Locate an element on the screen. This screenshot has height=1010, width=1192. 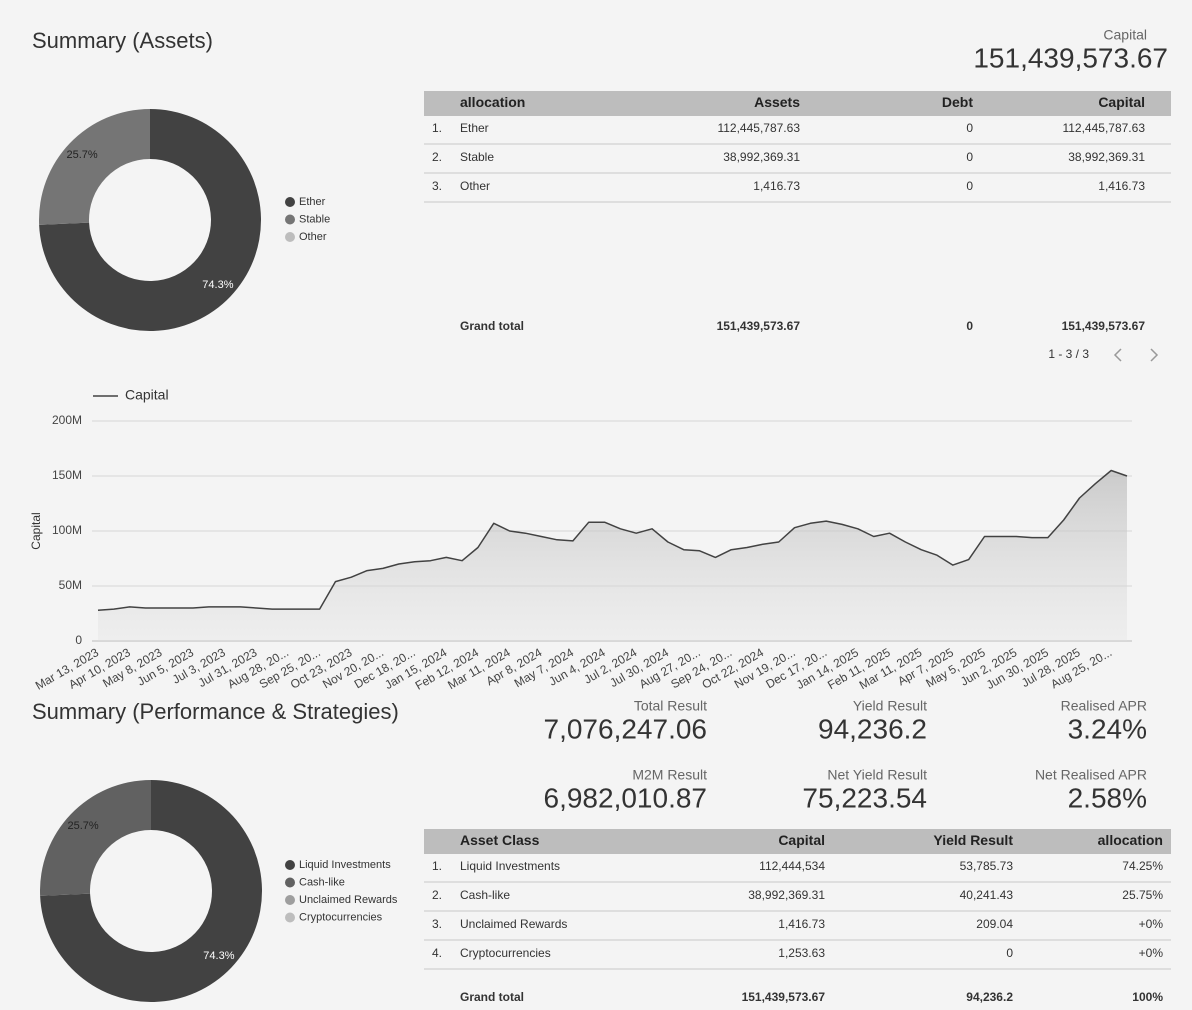
y-tick-label: 150M is located at coordinates (67, 475).